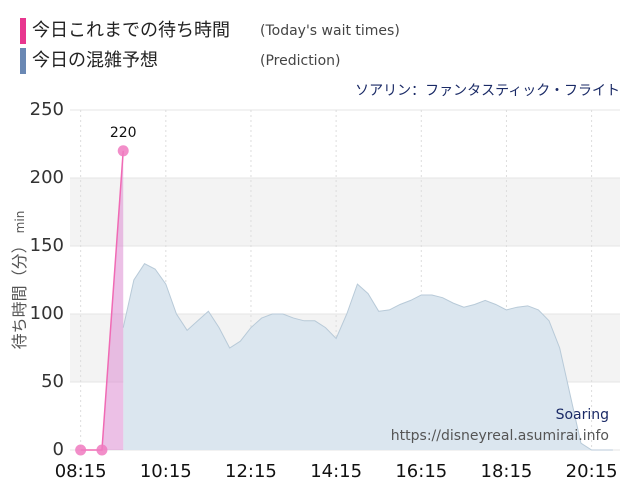  Describe the element at coordinates (58, 449) in the screenshot. I see `y-tick-label: 0` at that location.